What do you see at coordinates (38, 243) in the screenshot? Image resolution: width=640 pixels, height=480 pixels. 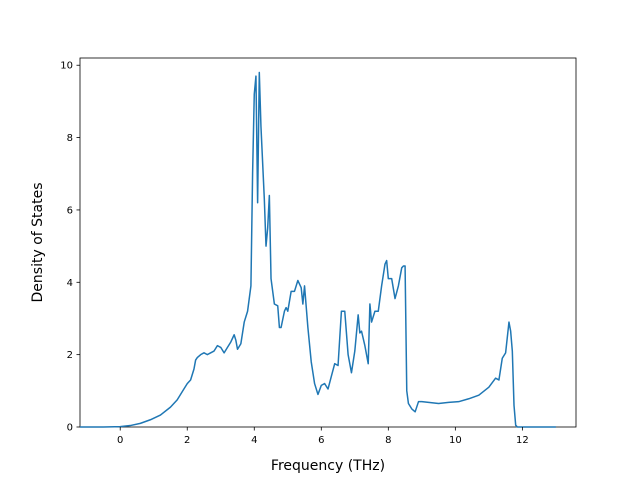 I see `y-axis-label: Density of States` at bounding box center [38, 243].